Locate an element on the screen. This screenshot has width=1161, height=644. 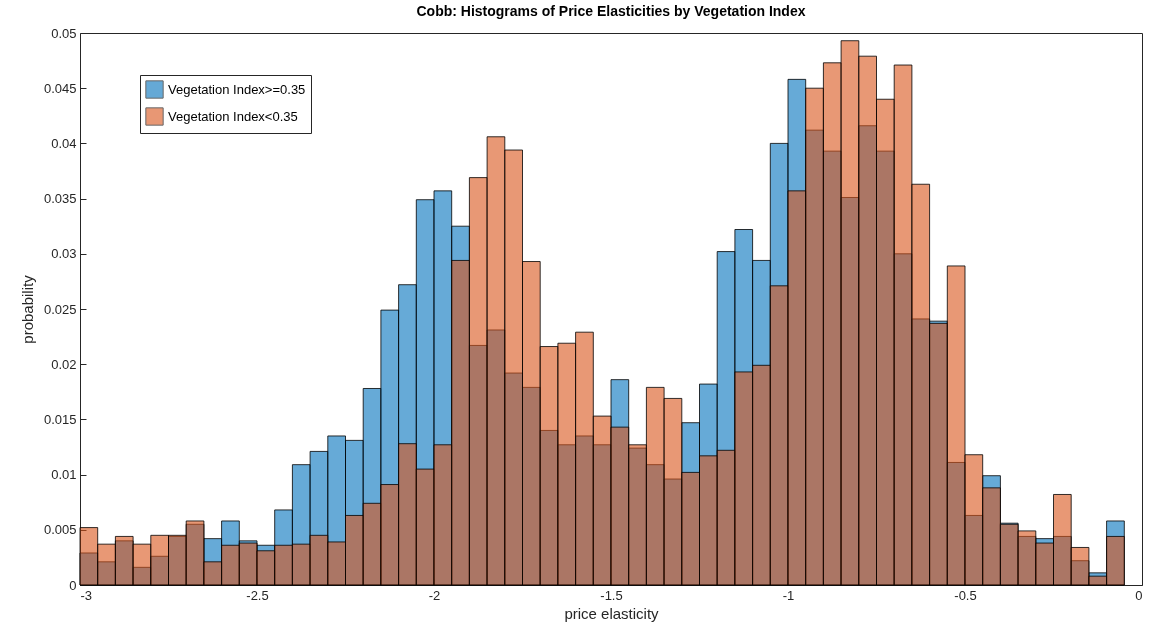
y-tick-label: 0.015 is located at coordinates (60, 419).